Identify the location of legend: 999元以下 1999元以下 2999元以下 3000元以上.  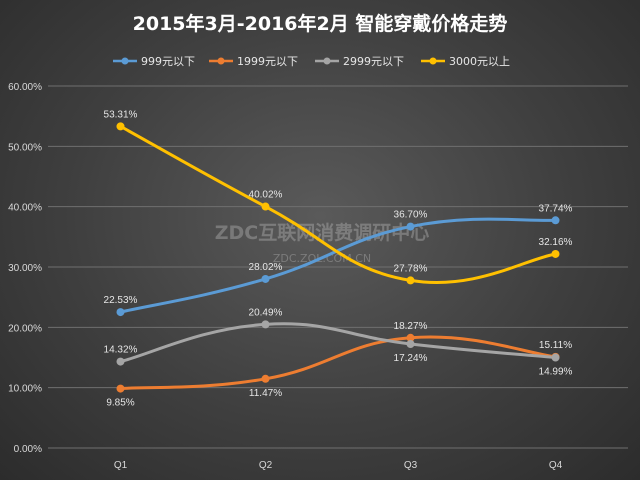
(311, 61).